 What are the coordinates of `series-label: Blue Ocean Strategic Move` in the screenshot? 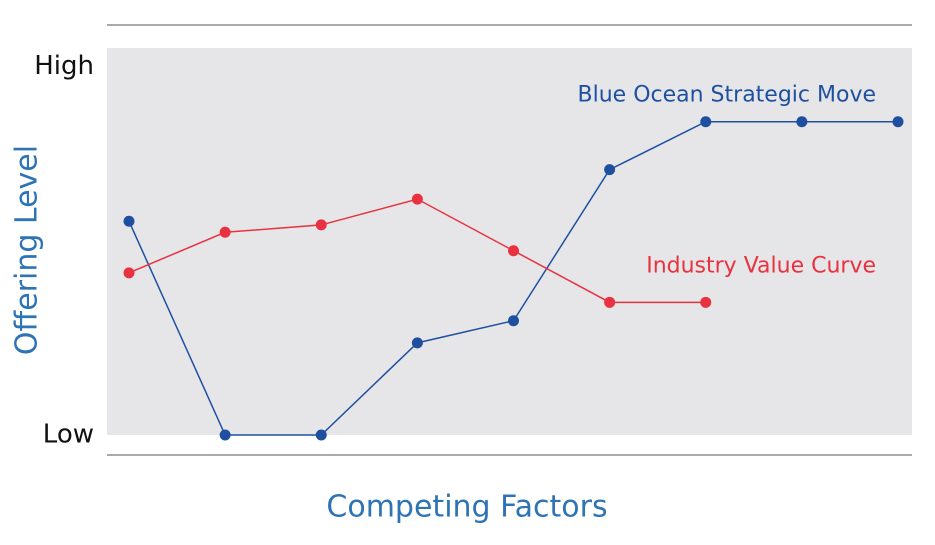 It's located at (727, 95).